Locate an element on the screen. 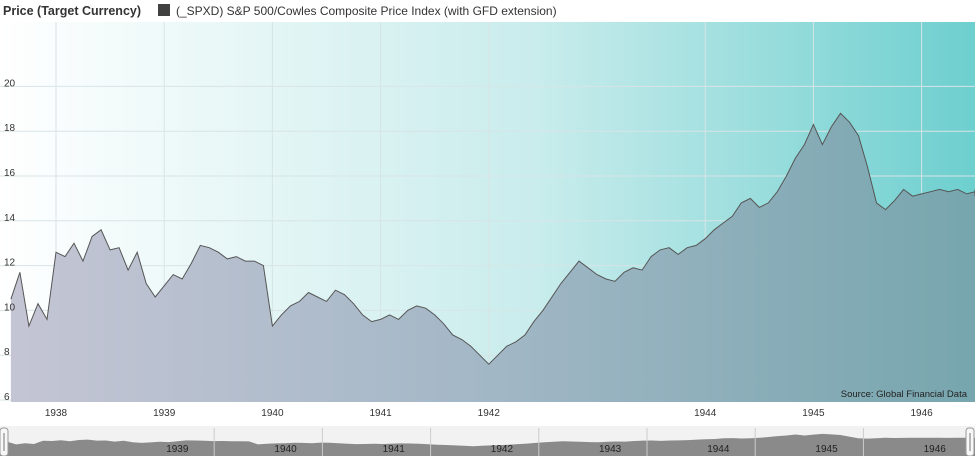 This screenshot has width=975, height=461. x-tick-label: 1944 is located at coordinates (705, 413).